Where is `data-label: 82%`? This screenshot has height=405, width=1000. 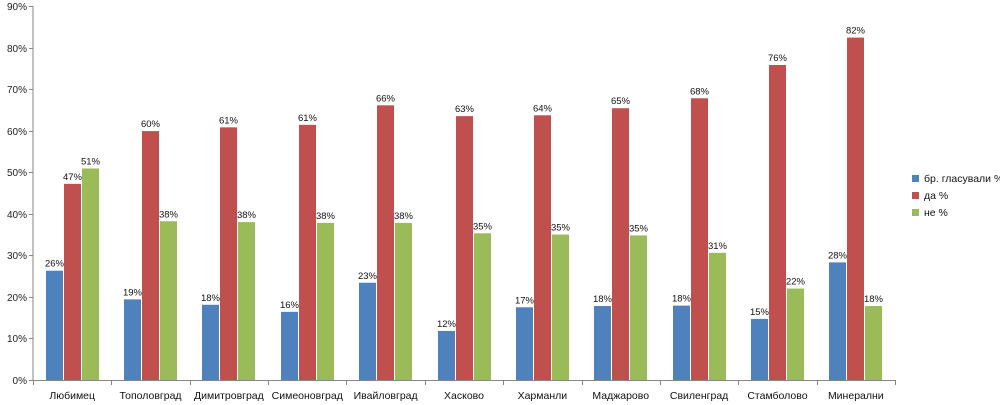 data-label: 82% is located at coordinates (856, 31).